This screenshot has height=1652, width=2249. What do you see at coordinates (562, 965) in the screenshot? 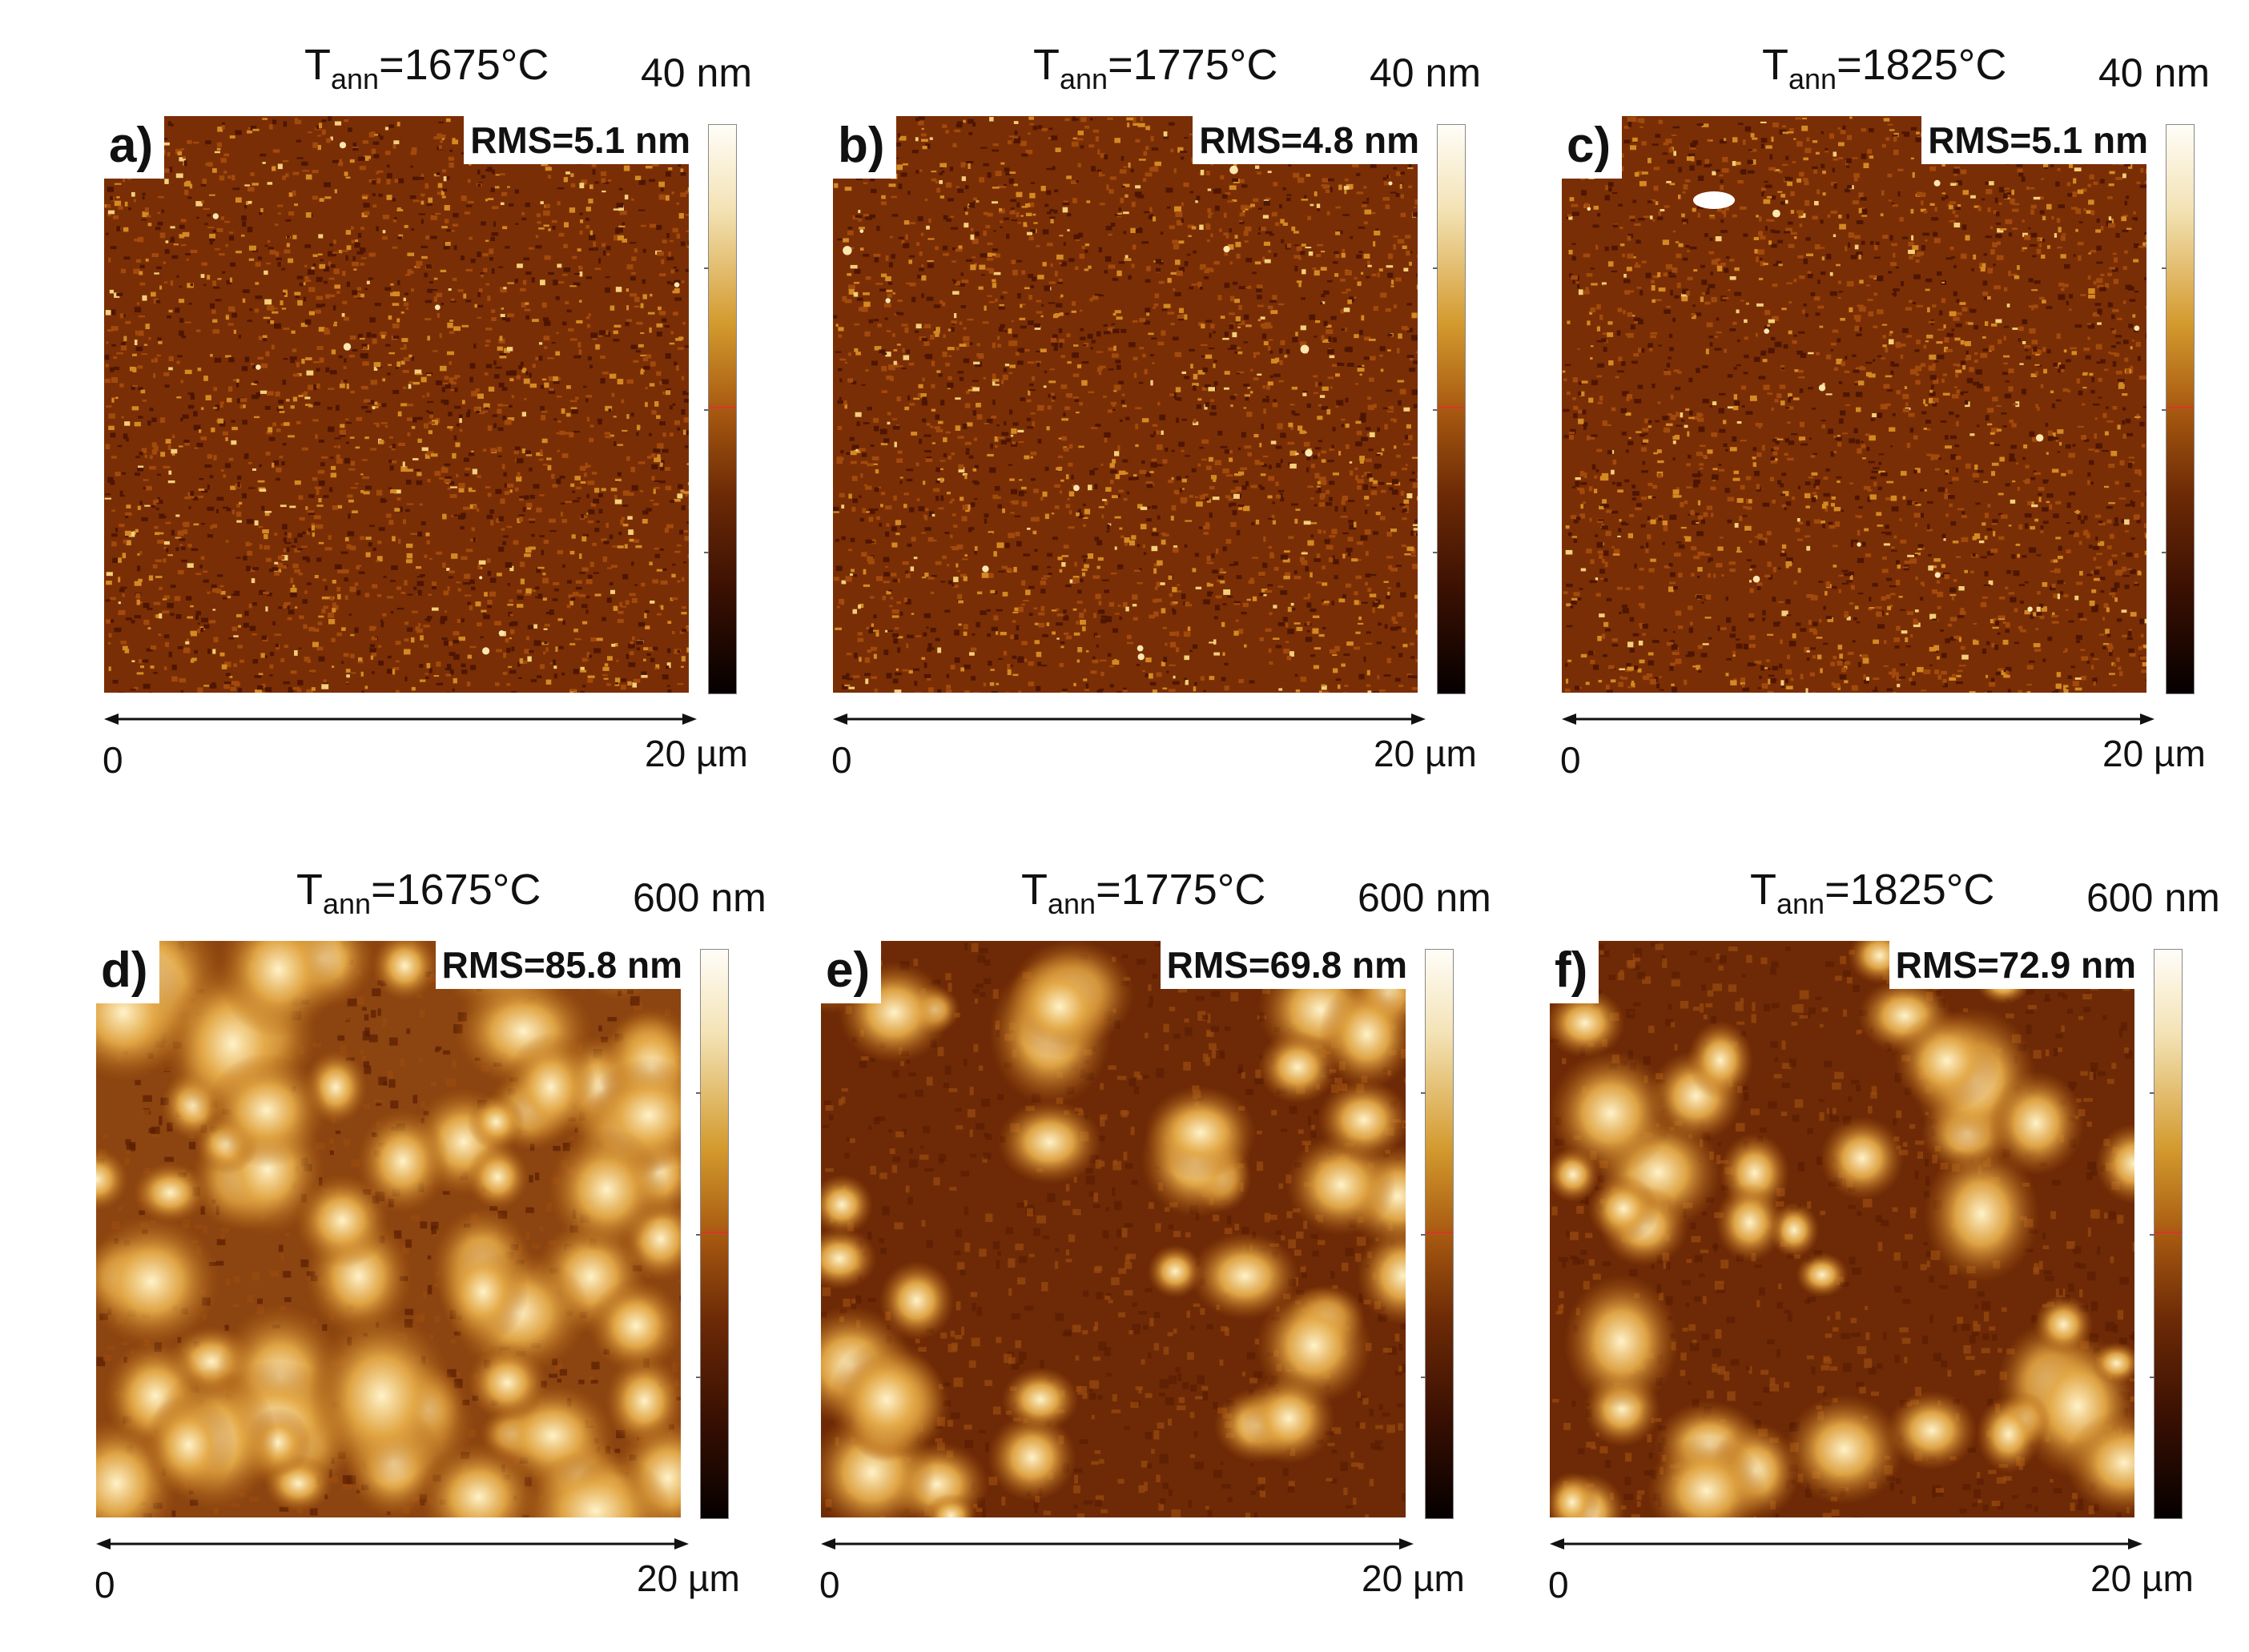
I see `rms-label: RMS=85.8 nm` at bounding box center [562, 965].